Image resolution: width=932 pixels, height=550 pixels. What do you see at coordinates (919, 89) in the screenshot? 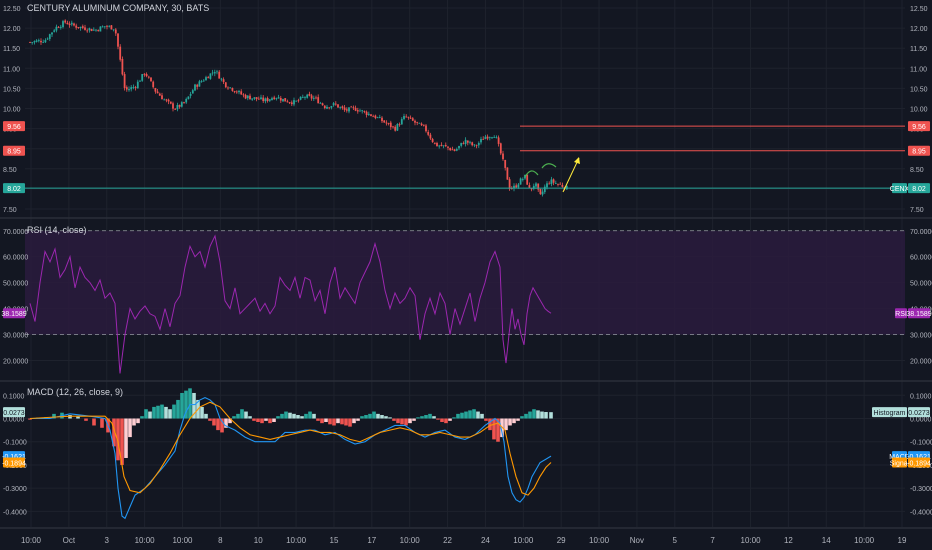
I see `y-tick-label: 10.50` at bounding box center [919, 89].